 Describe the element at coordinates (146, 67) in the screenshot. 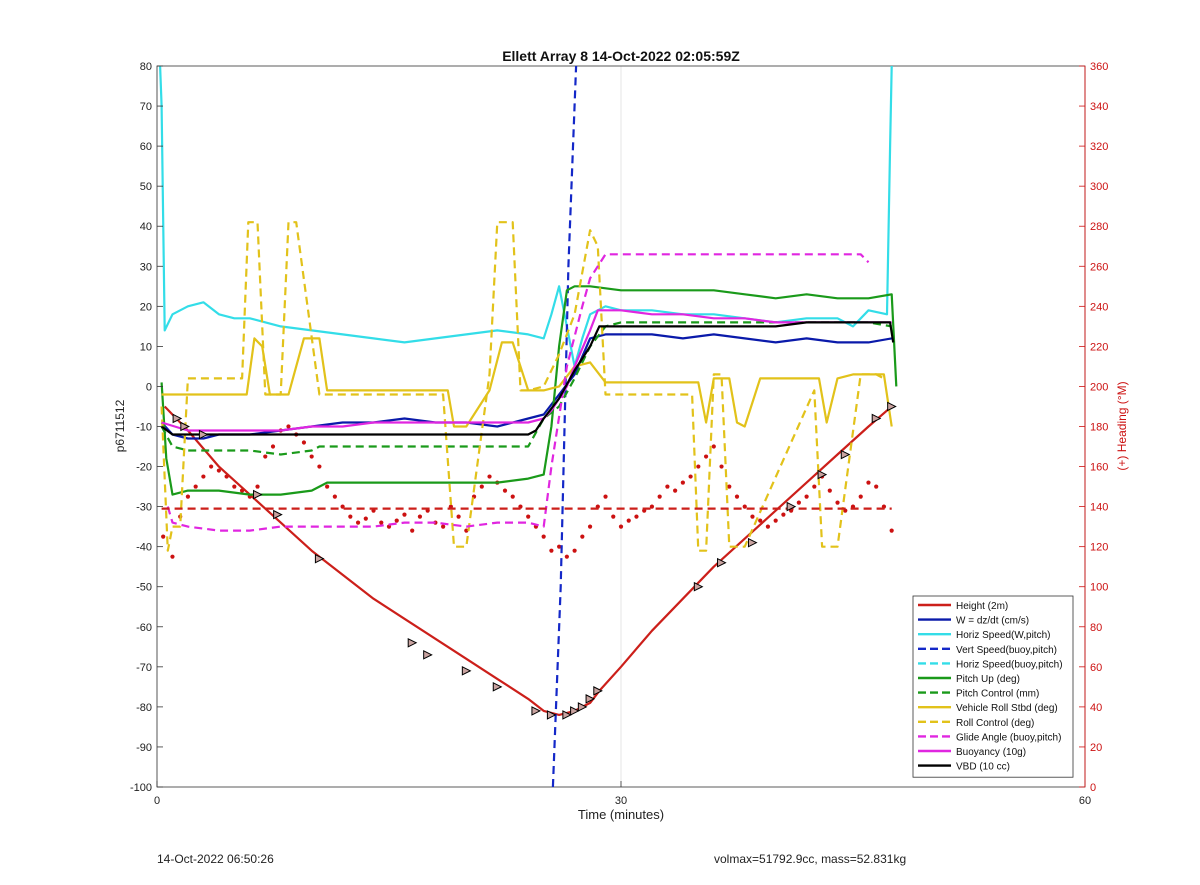

I see `y-tick-label: 80` at that location.